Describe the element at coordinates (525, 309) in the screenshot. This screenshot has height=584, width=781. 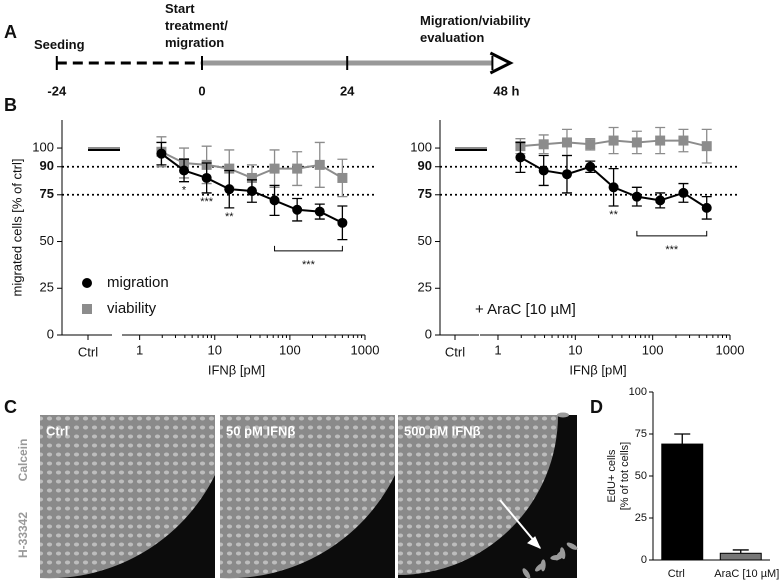
I see `note: + AraC [10 µM]` at that location.